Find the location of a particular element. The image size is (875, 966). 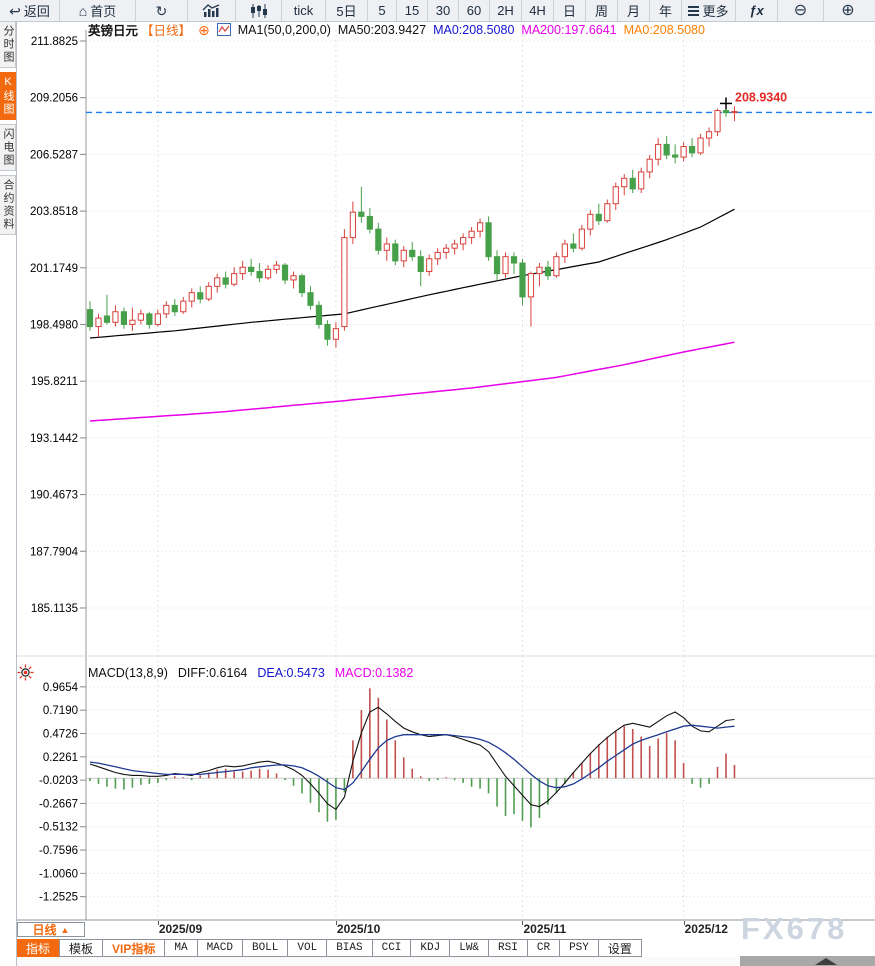

macd-axis-label: 0.4726 is located at coordinates (60, 734).